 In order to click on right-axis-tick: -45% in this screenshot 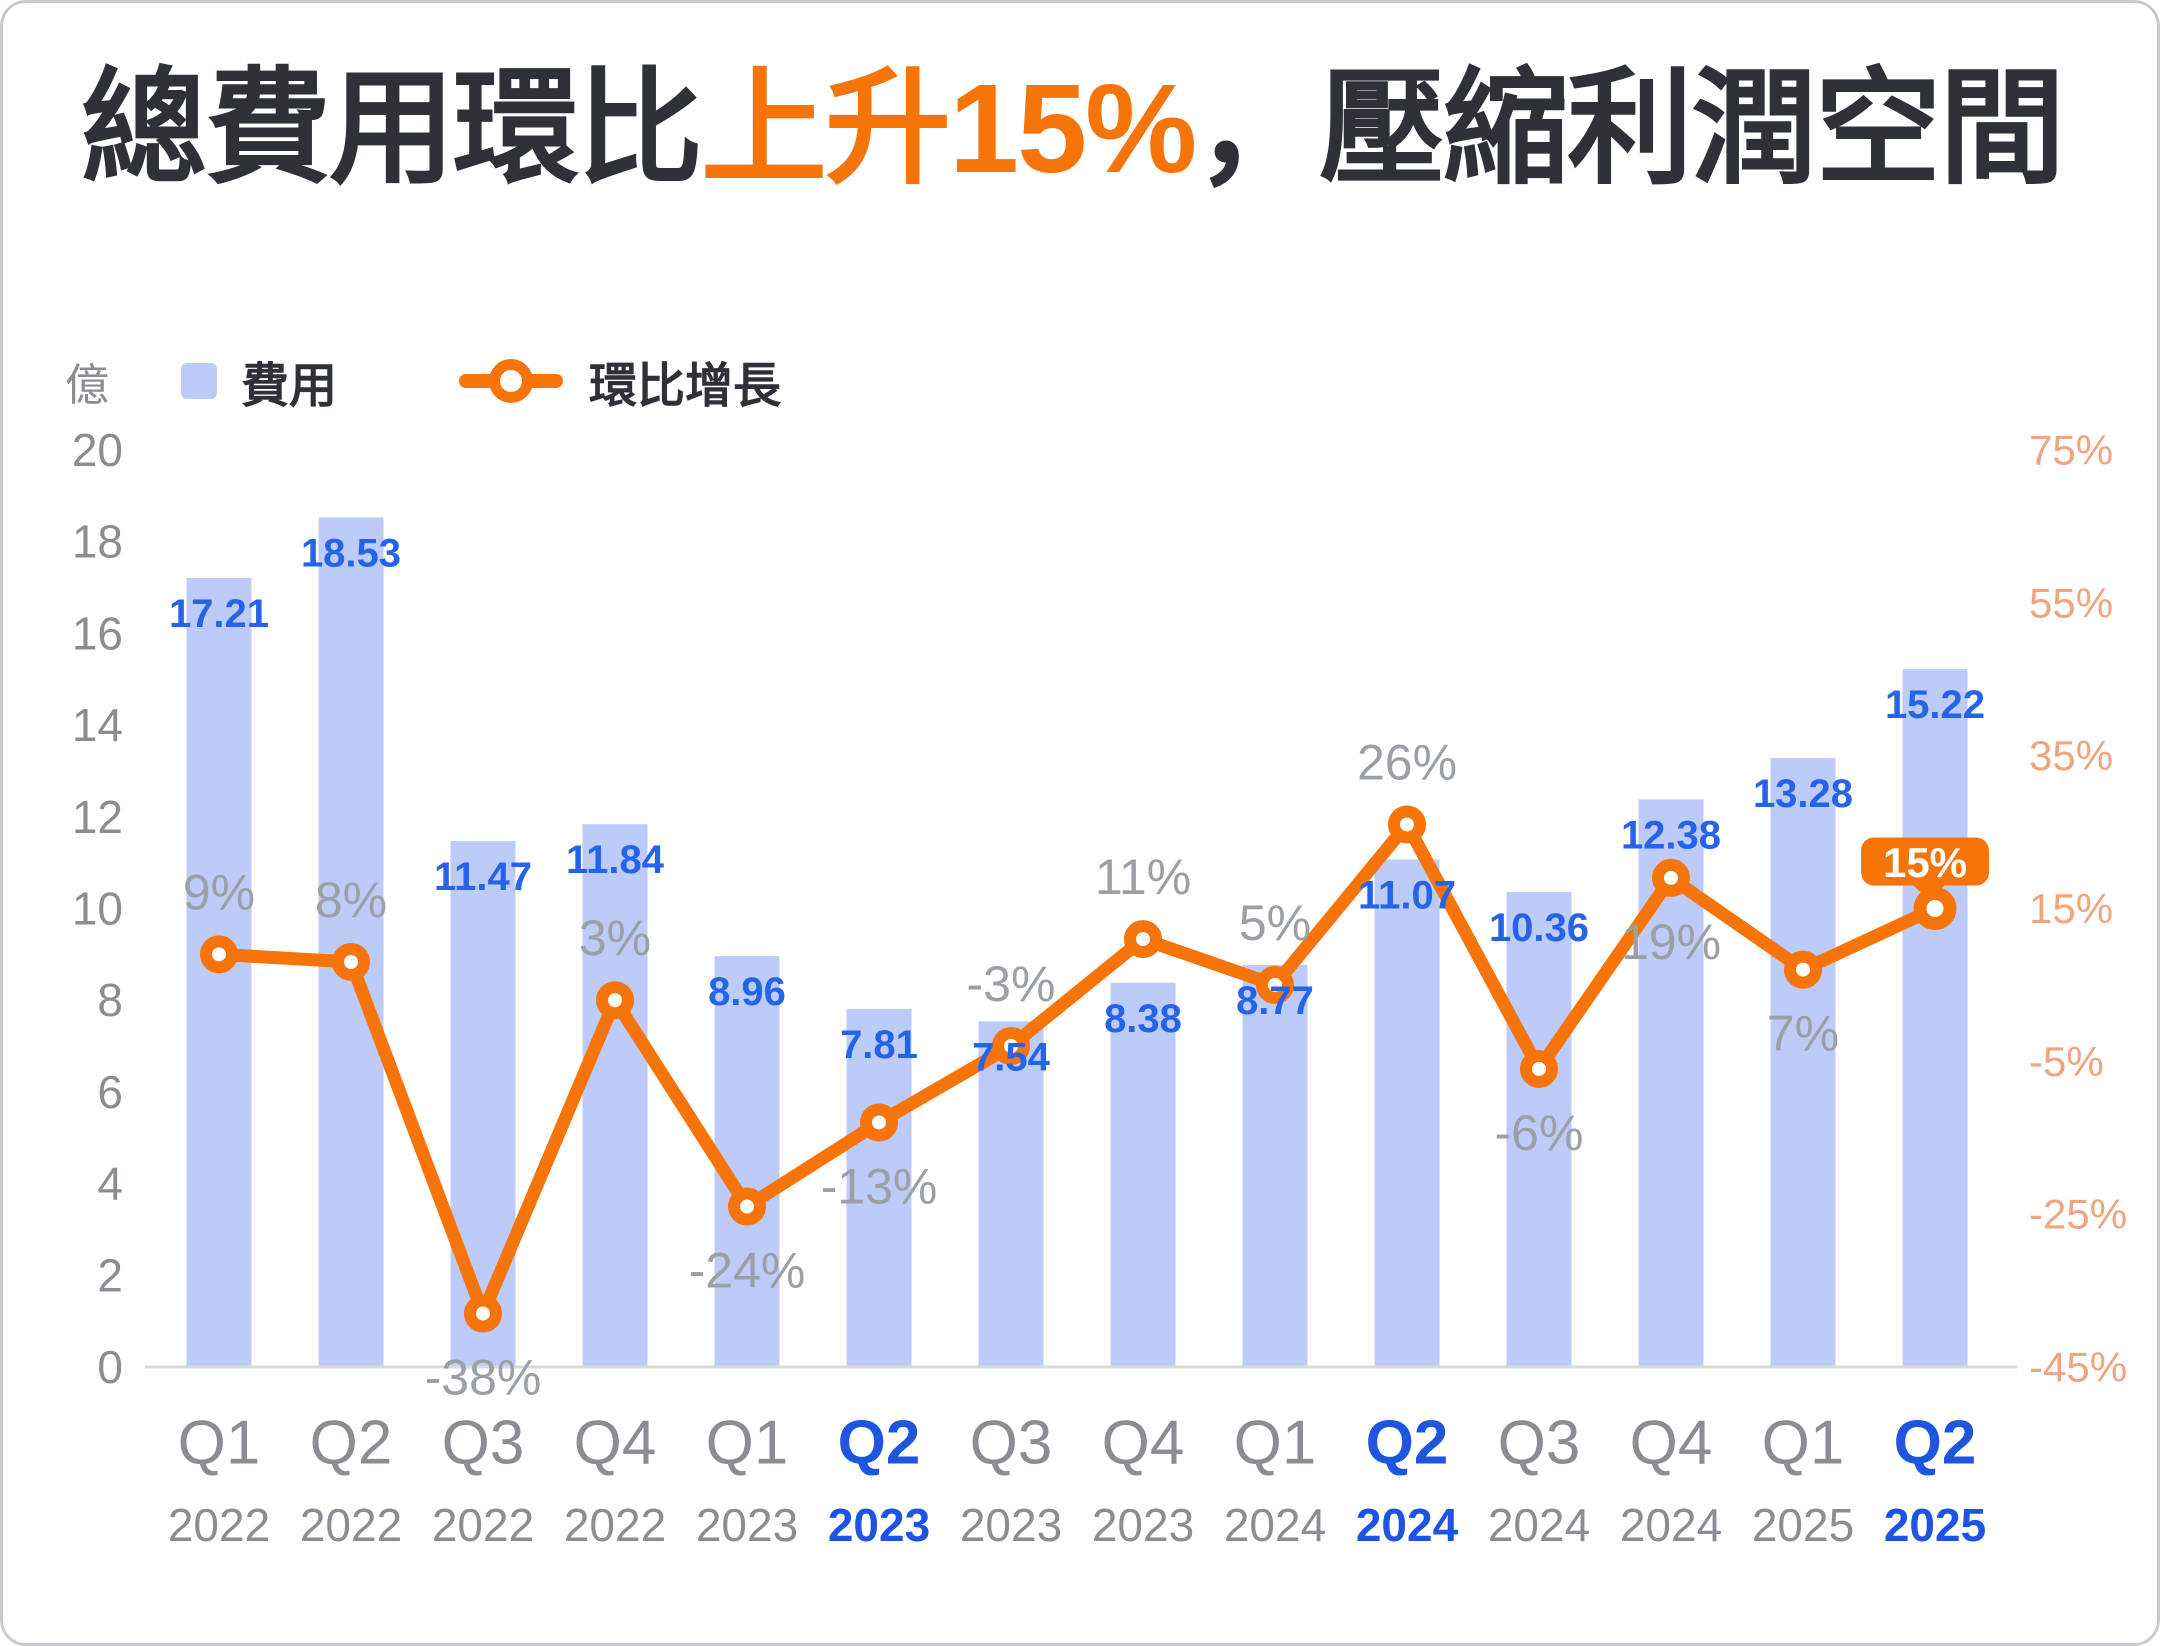, I will do `click(2078, 1367)`.